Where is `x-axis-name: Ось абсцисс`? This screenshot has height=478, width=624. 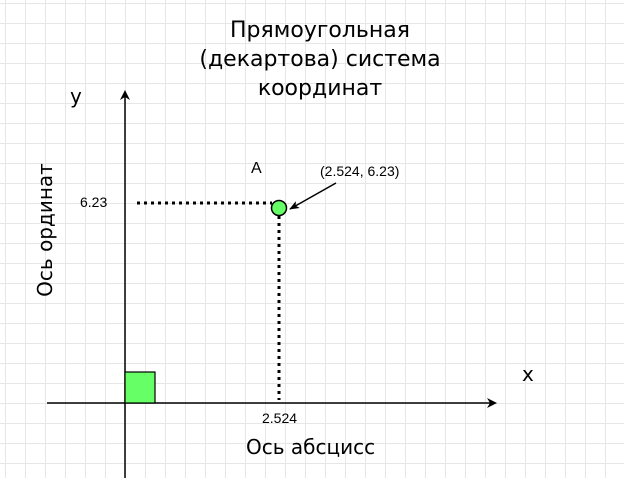
x-axis-name: Ось абсцисс is located at coordinates (311, 447).